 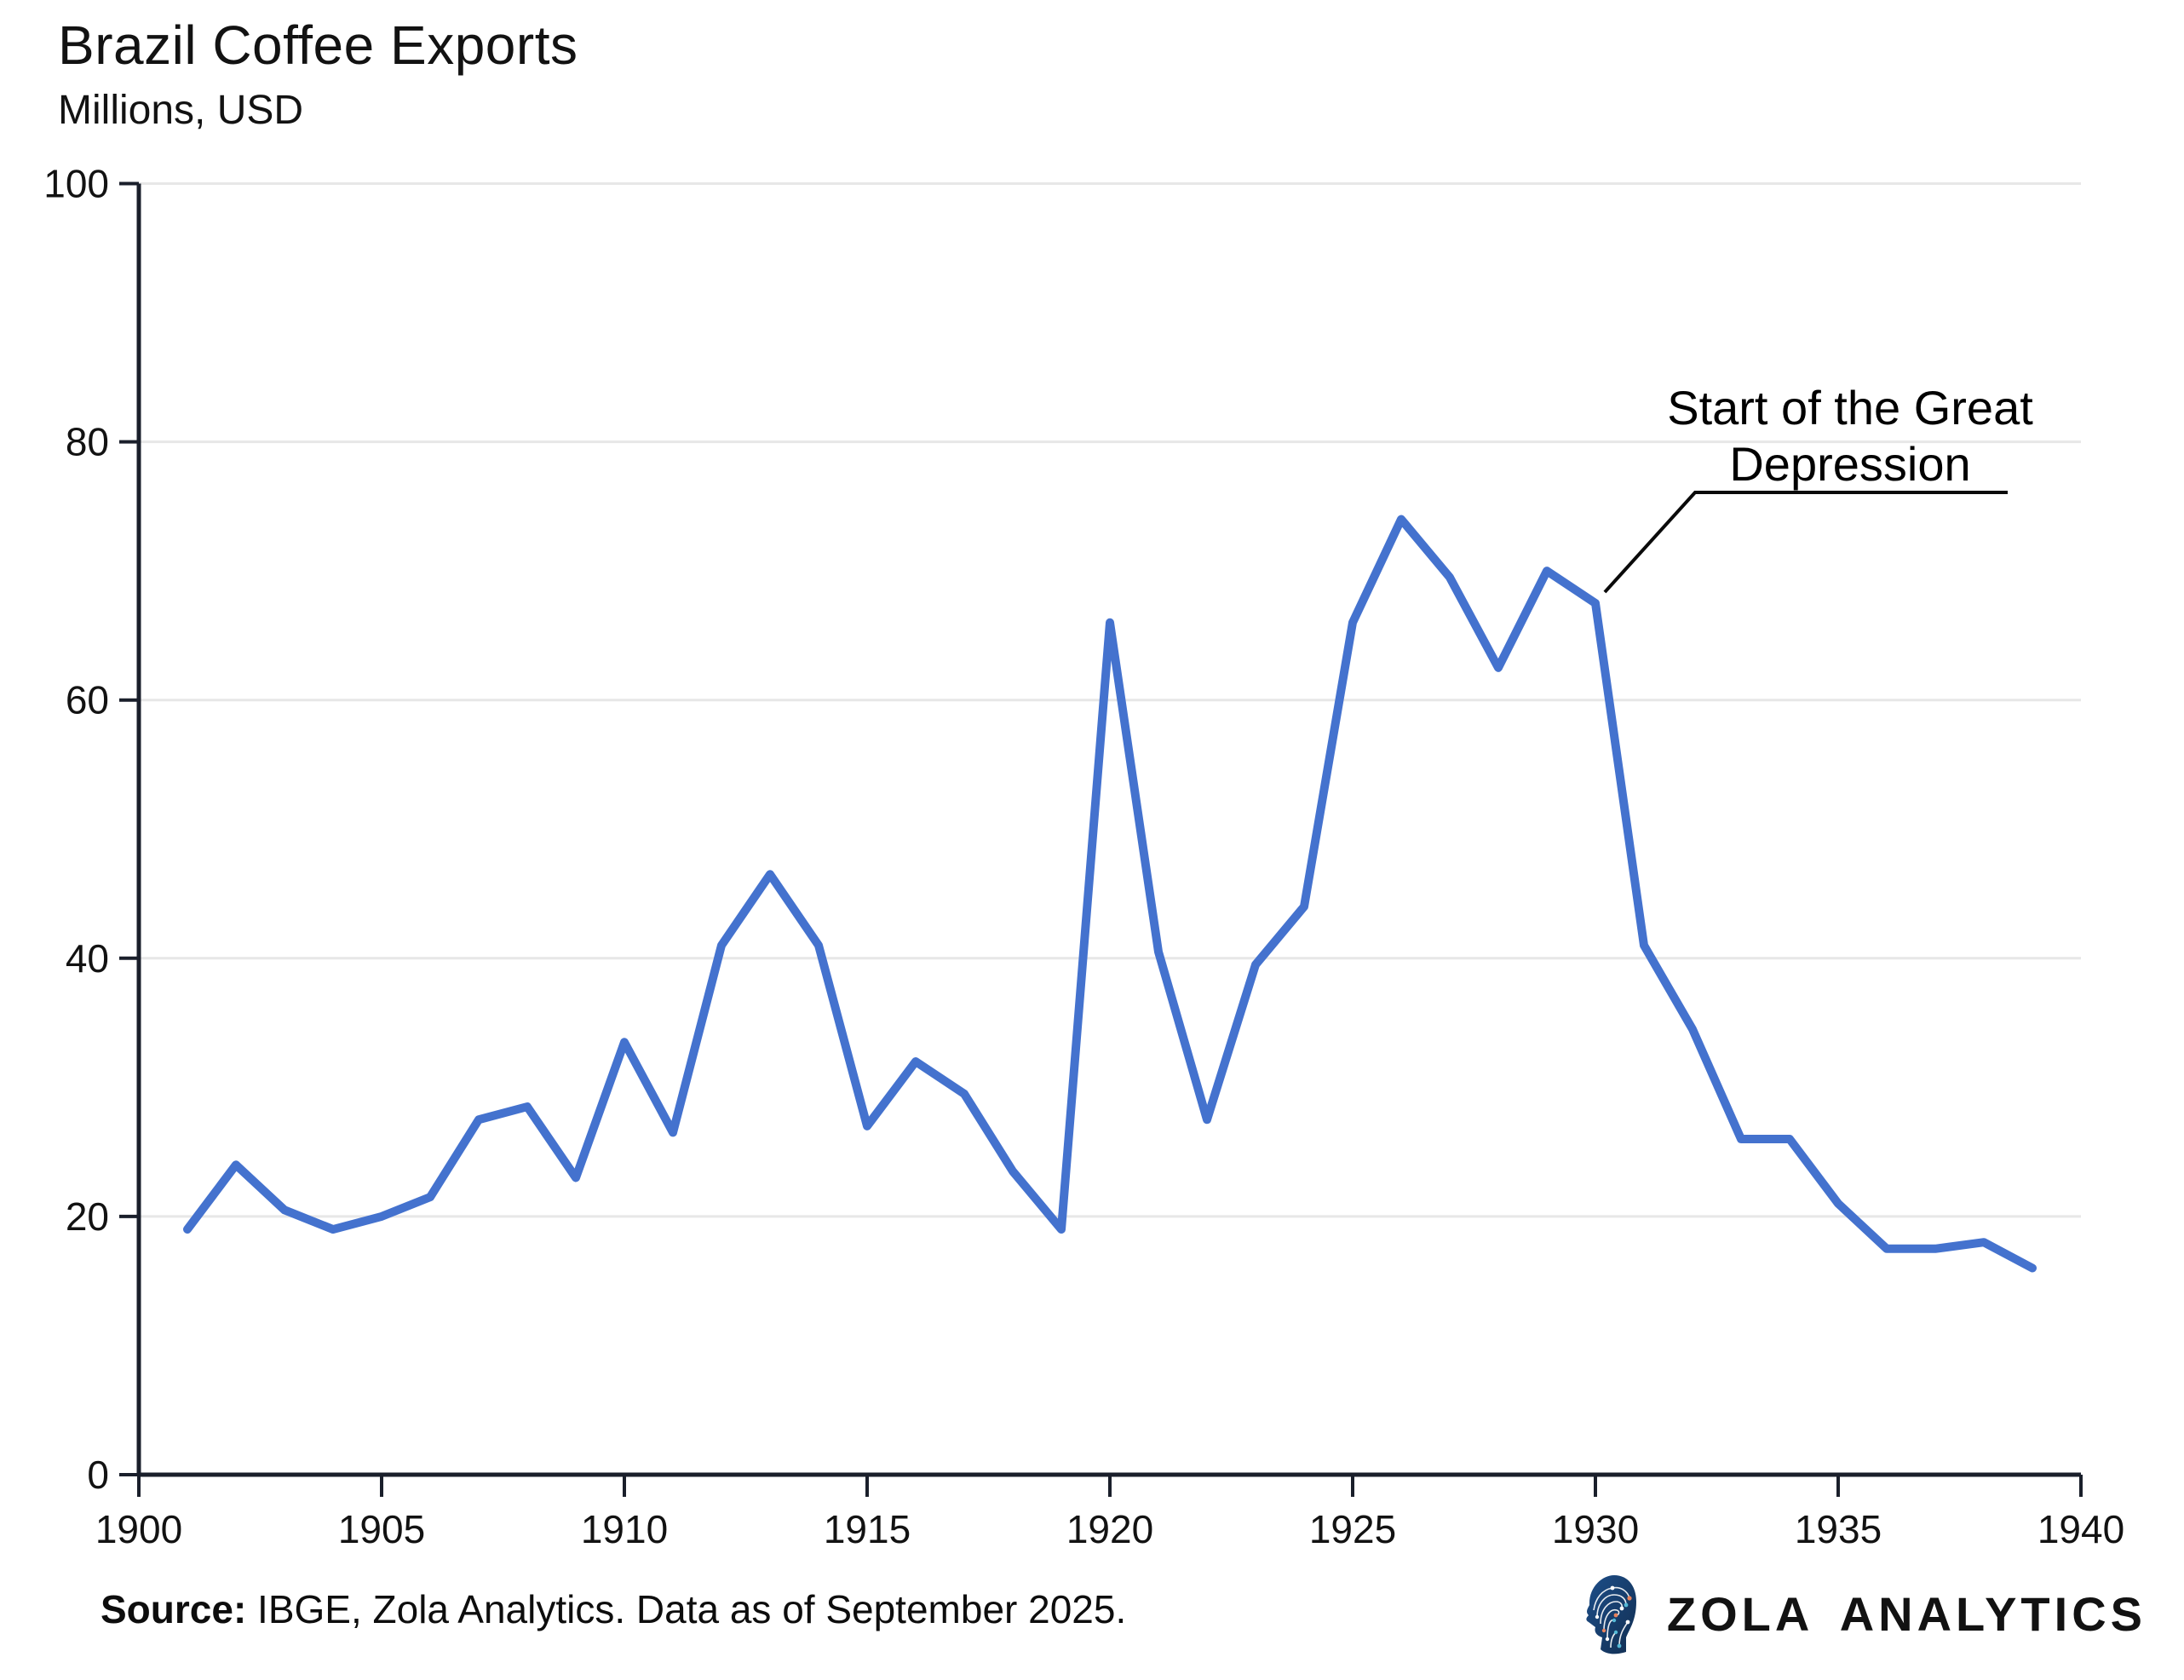 What do you see at coordinates (1613, 1617) in the screenshot?
I see `circuit-dots` at bounding box center [1613, 1617].